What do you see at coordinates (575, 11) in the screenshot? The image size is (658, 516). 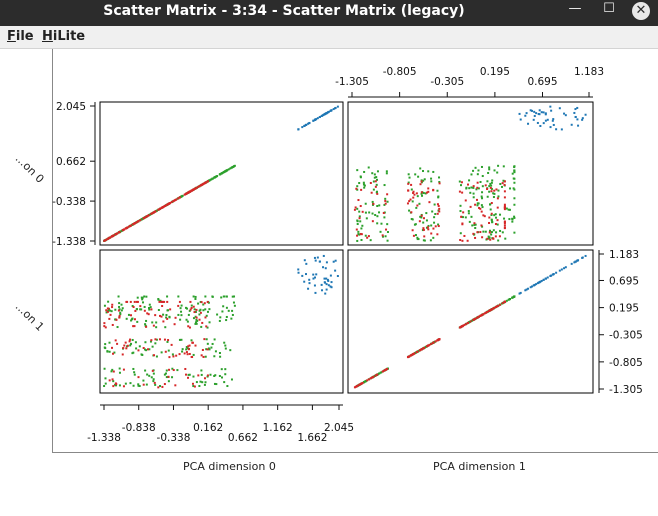 I see `minimize-button: —` at bounding box center [575, 11].